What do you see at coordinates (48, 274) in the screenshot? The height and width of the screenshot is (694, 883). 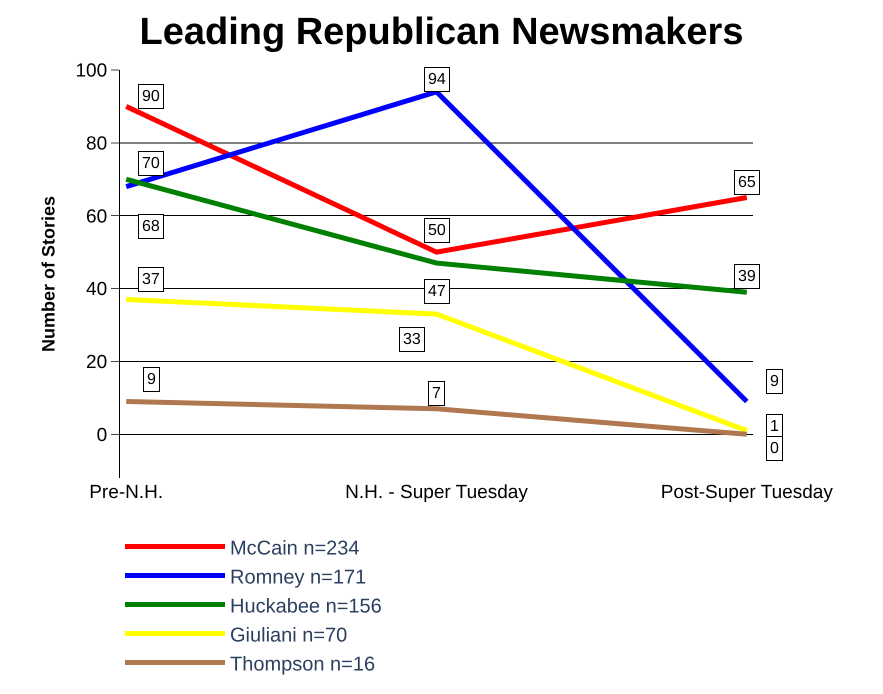 I see `y-axis-title: Number of Stories` at bounding box center [48, 274].